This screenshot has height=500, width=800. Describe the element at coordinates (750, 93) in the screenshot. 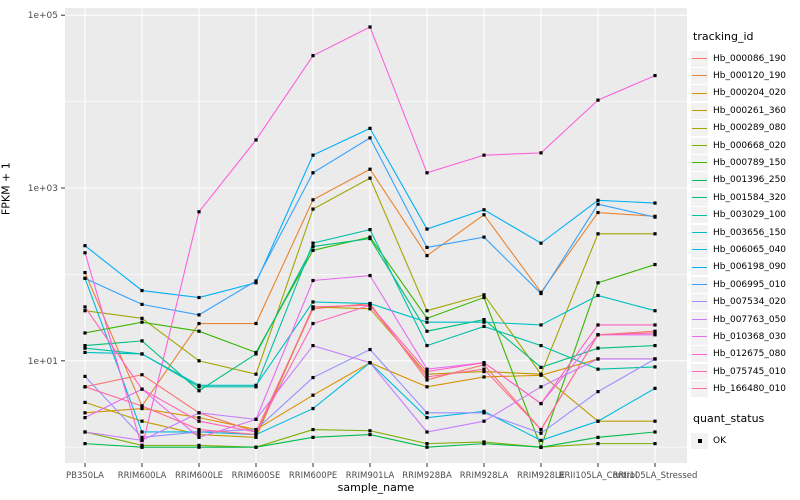

I see `legend-label: Hb_000204_020` at that location.